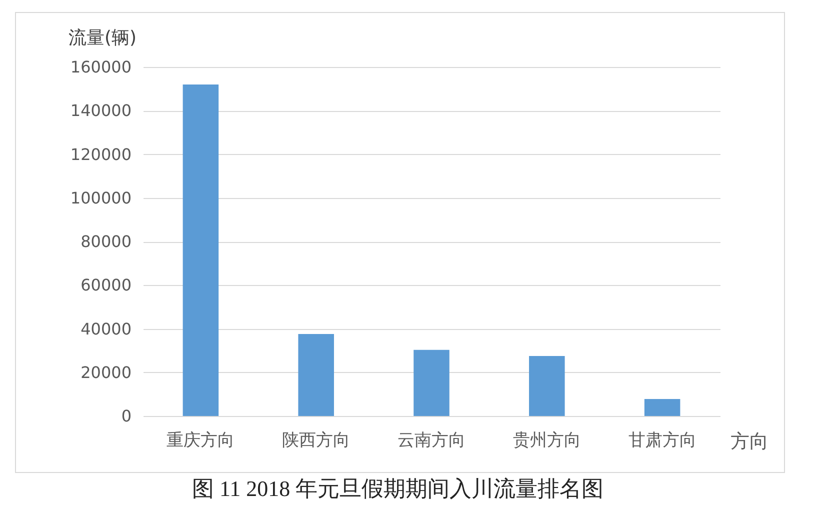 The image size is (816, 527). What do you see at coordinates (101, 154) in the screenshot?
I see `y-tick-label: 120000` at bounding box center [101, 154].